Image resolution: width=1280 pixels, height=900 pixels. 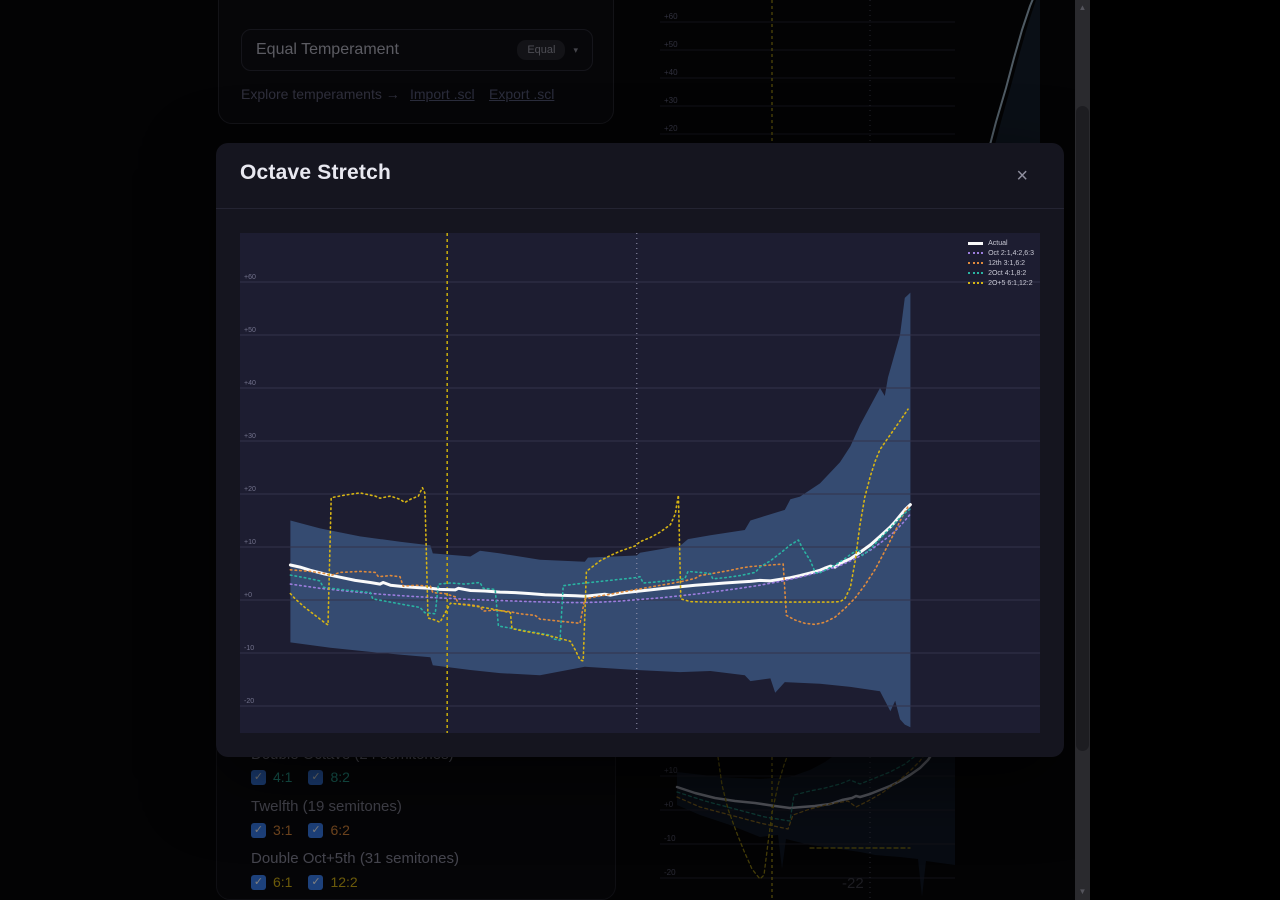 I want to click on y-tick-label: +10, so click(x=250, y=542).